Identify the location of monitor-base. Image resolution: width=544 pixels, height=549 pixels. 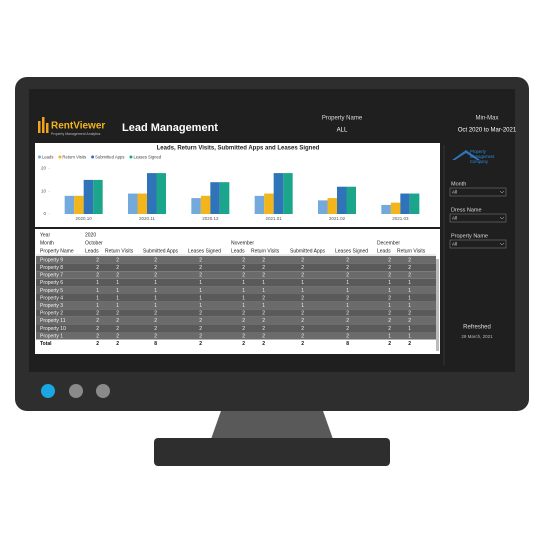
(272, 452).